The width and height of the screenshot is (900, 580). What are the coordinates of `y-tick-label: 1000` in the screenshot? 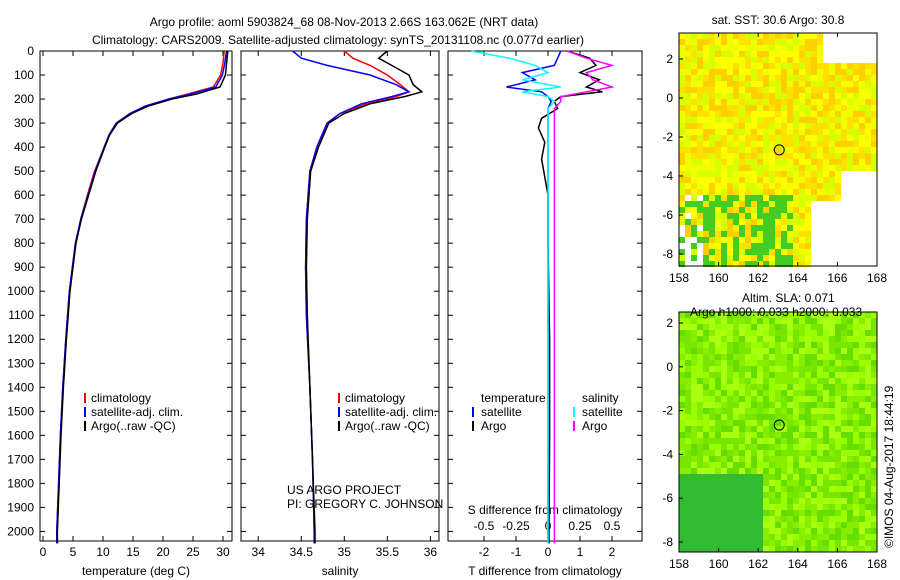 It's located at (20, 291).